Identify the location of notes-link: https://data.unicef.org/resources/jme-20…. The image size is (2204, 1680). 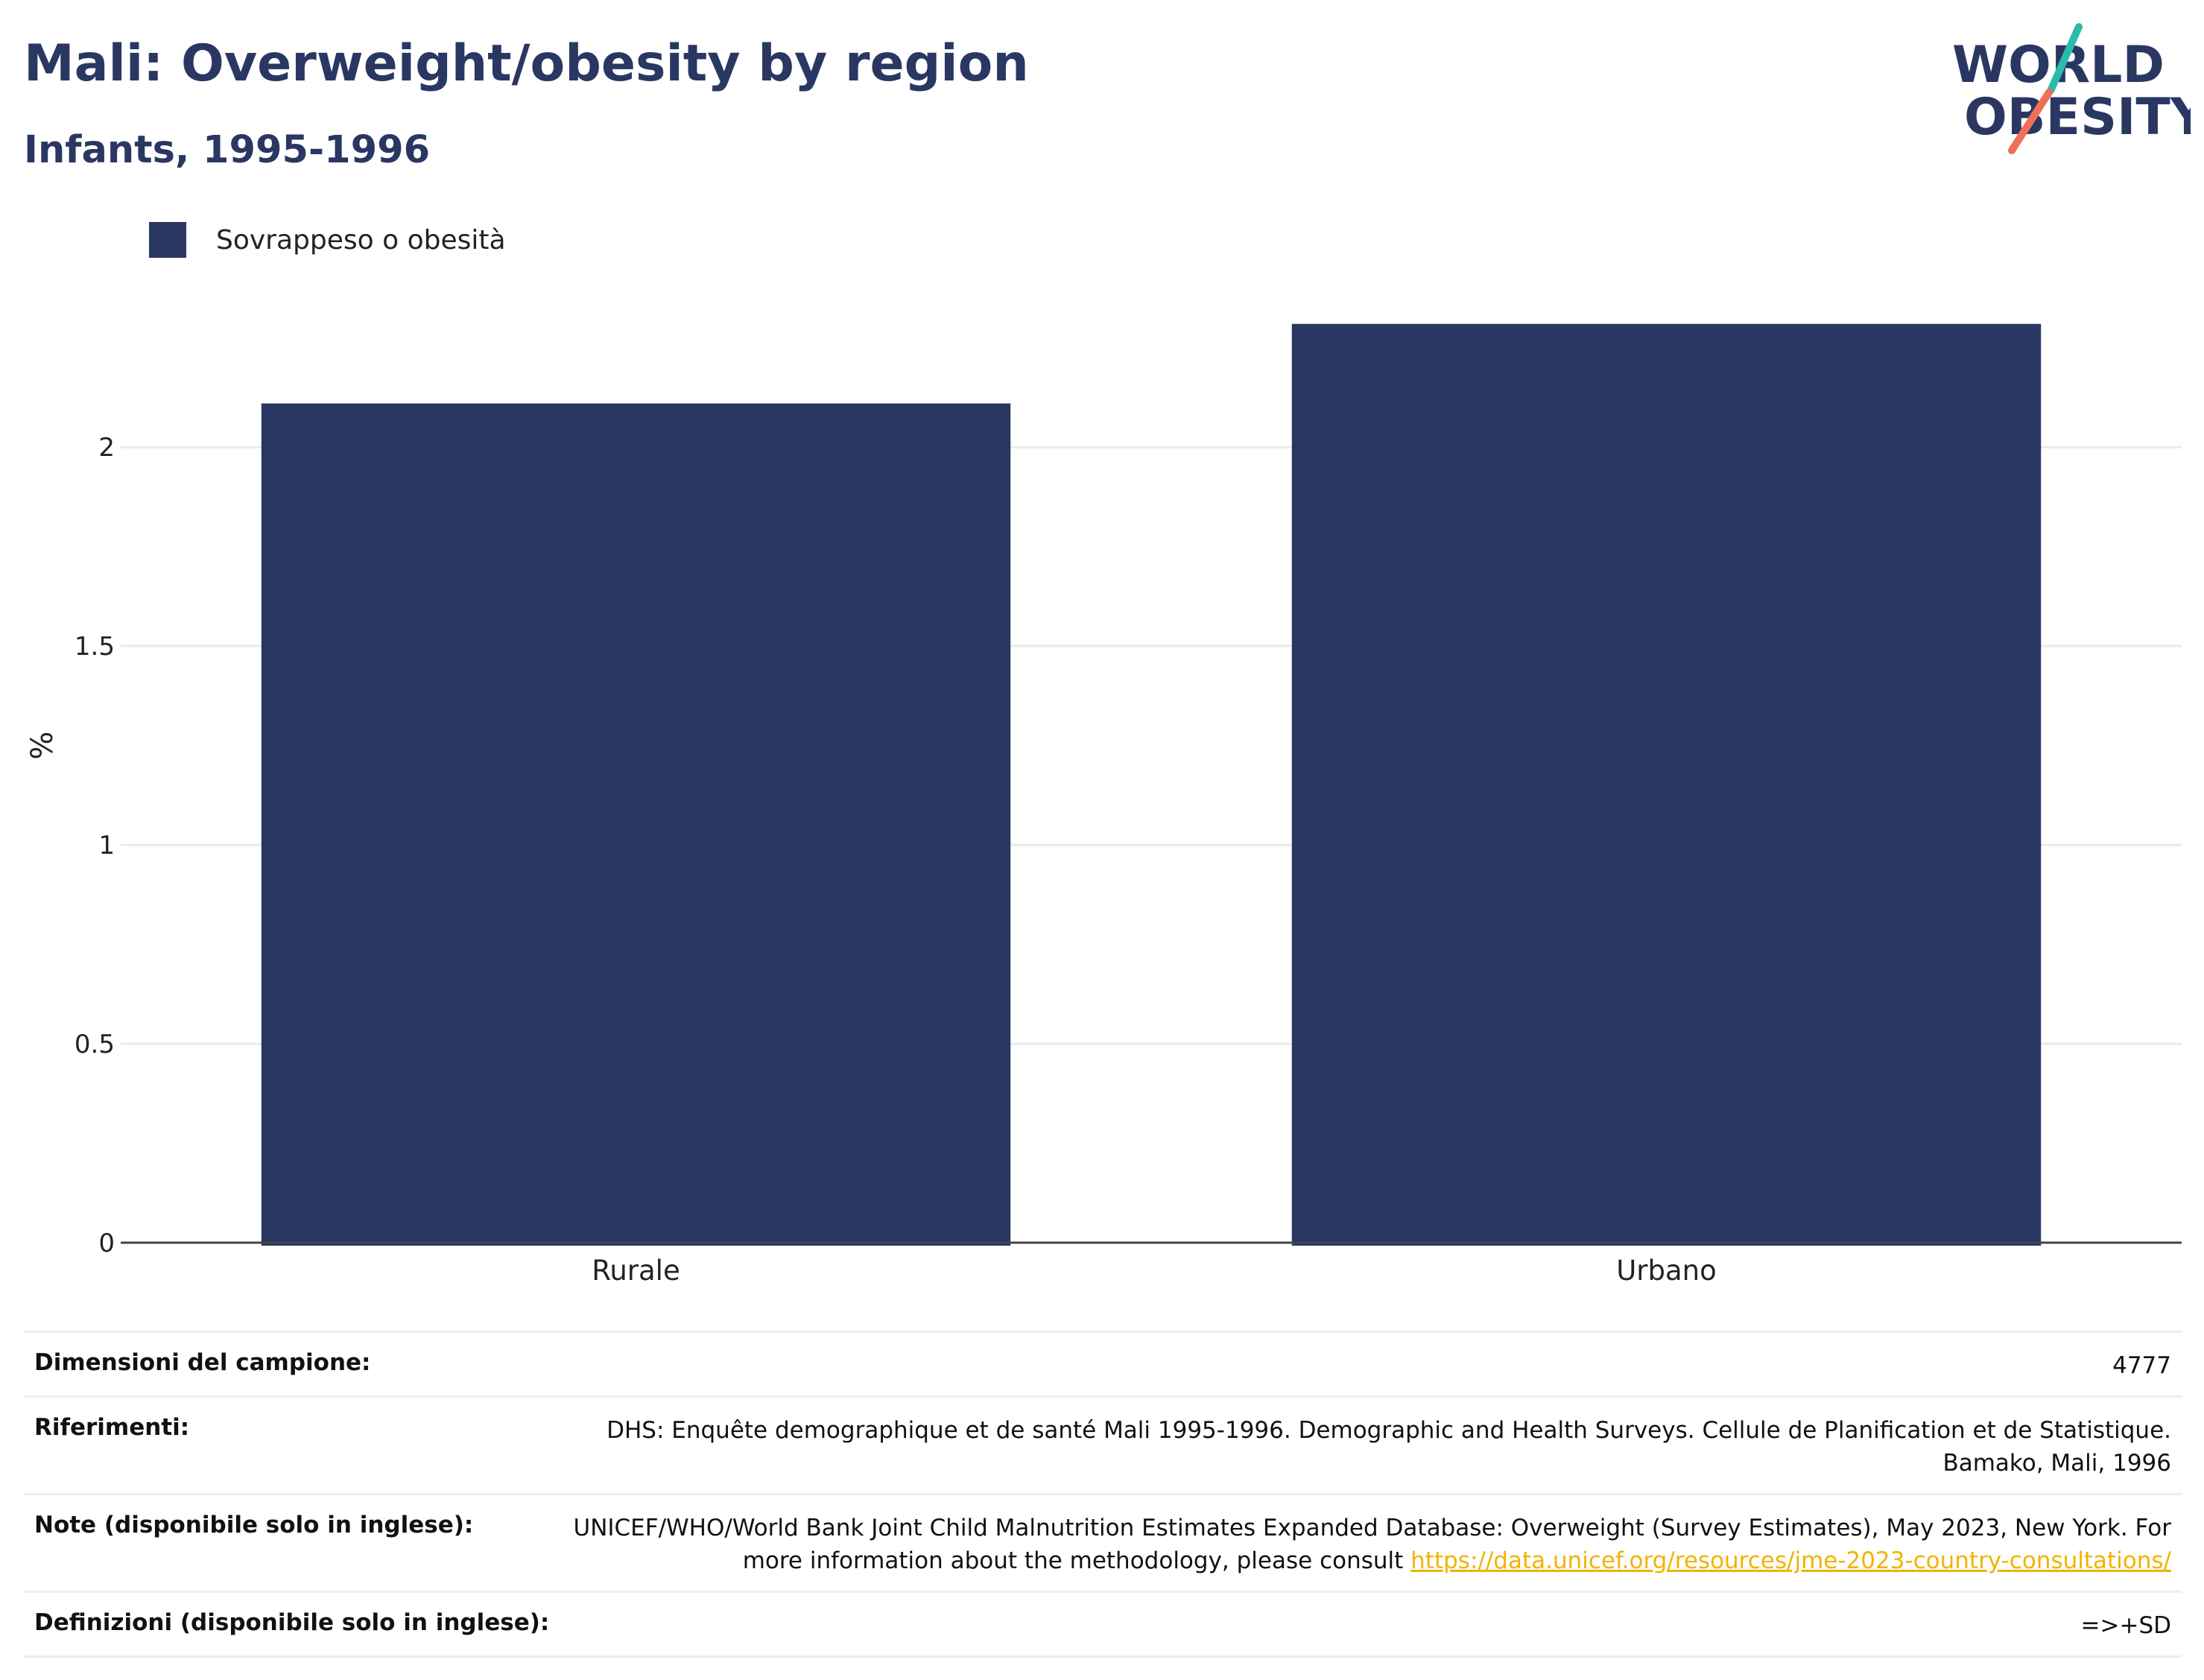
(1790, 1560).